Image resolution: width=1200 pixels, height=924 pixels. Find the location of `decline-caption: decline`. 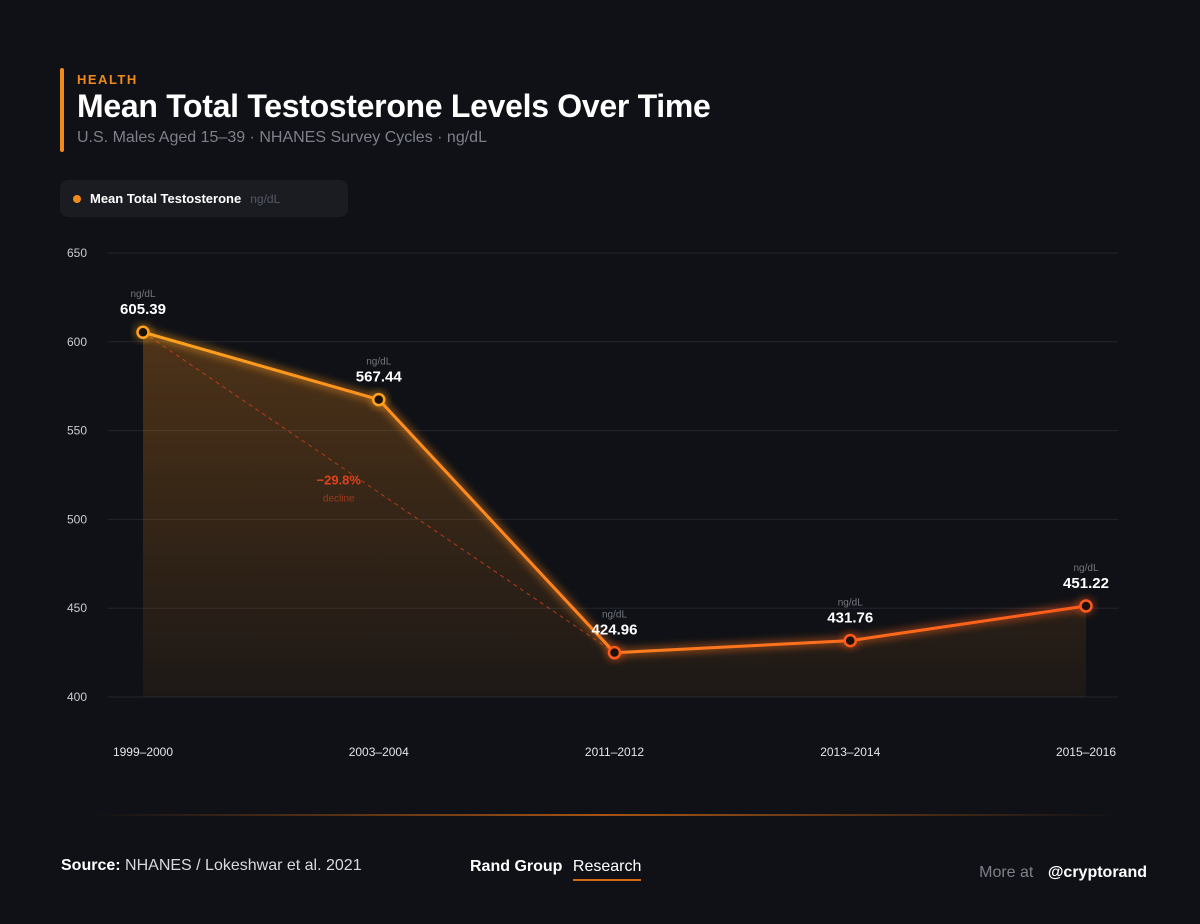

decline-caption: decline is located at coordinates (339, 498).